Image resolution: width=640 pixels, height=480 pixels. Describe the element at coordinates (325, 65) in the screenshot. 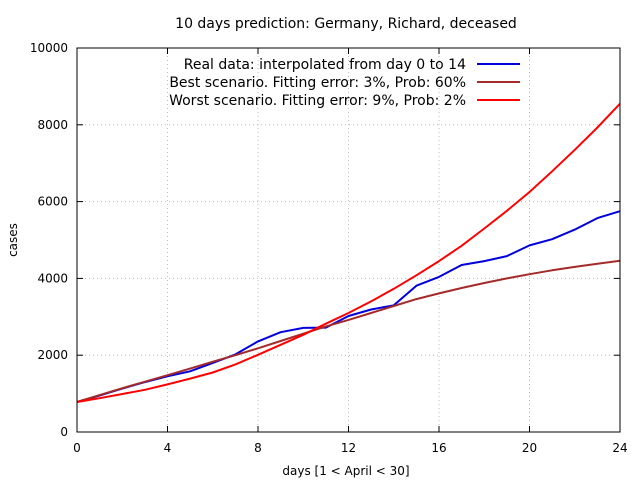

I see `legend-entry-1: Real data: interpolated from day 0 to 14` at that location.